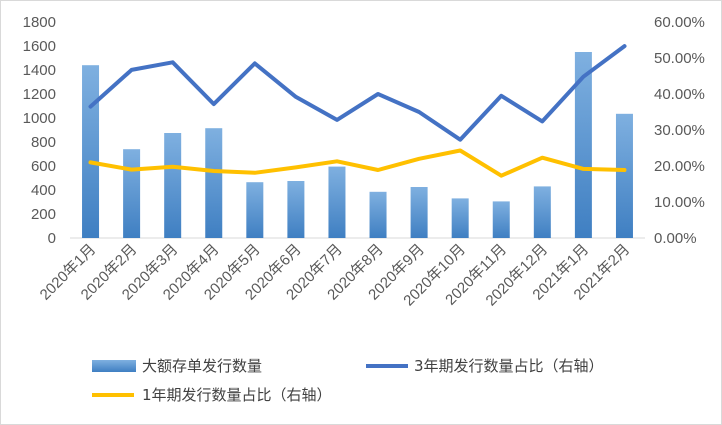  I want to click on legend: 大额存单发行数量 3年期发行数量占比（右轴） 1年期发行数量占比（右轴）, so click(348, 380).